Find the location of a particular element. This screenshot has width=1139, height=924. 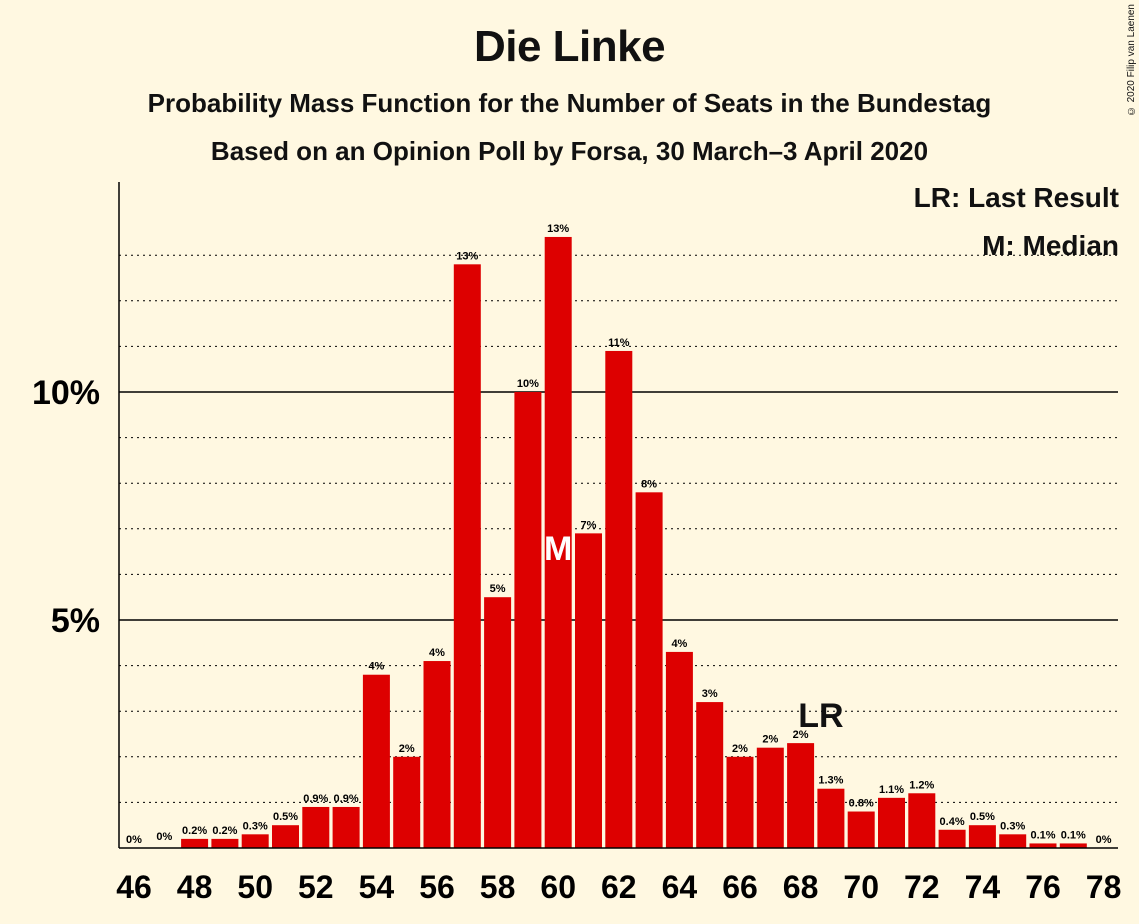

x-tick-label: 52 is located at coordinates (316, 887).